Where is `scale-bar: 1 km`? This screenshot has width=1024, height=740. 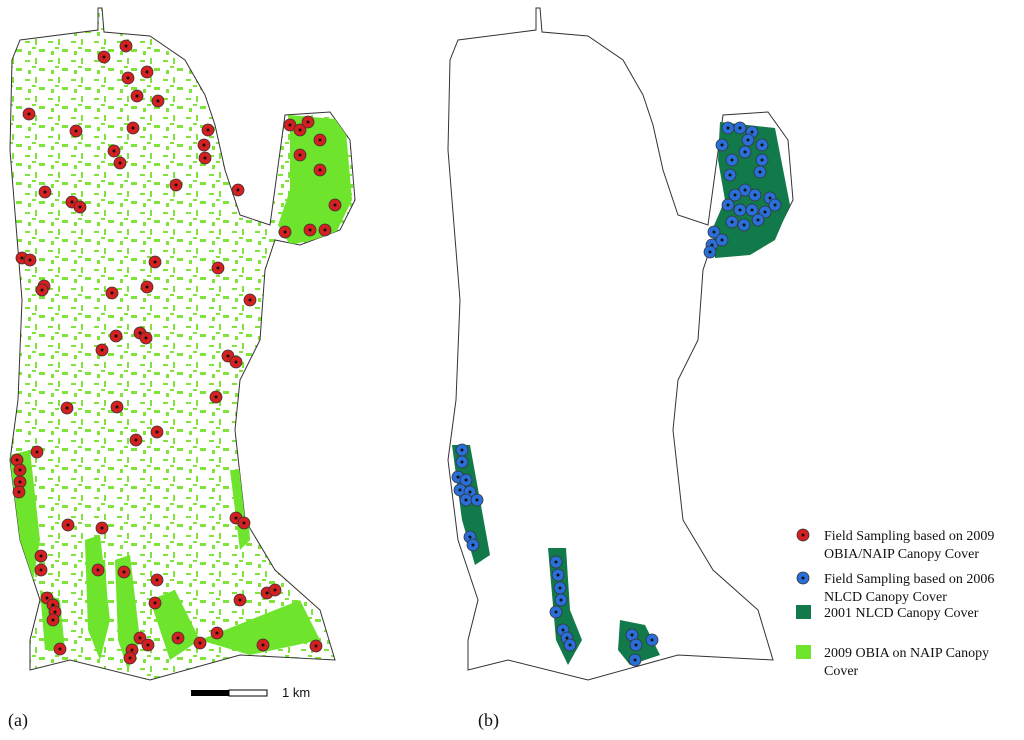 scale-bar: 1 km is located at coordinates (250, 692).